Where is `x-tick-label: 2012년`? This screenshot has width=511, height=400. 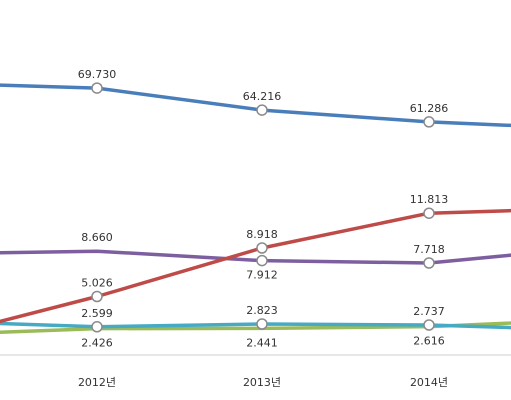 x-tick-label: 2012년 is located at coordinates (97, 382).